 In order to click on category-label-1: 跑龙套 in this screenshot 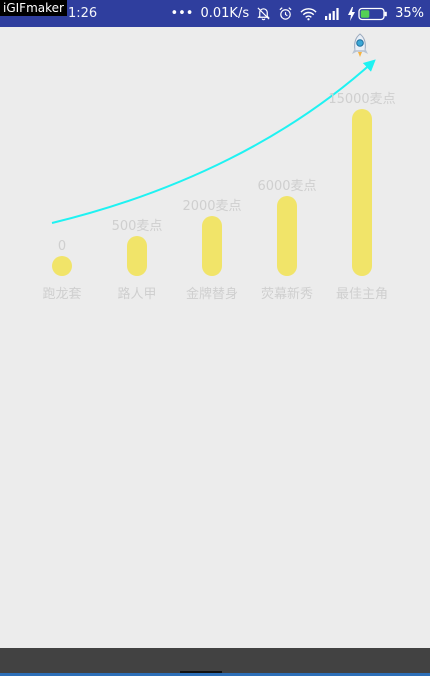, I will do `click(61, 294)`.